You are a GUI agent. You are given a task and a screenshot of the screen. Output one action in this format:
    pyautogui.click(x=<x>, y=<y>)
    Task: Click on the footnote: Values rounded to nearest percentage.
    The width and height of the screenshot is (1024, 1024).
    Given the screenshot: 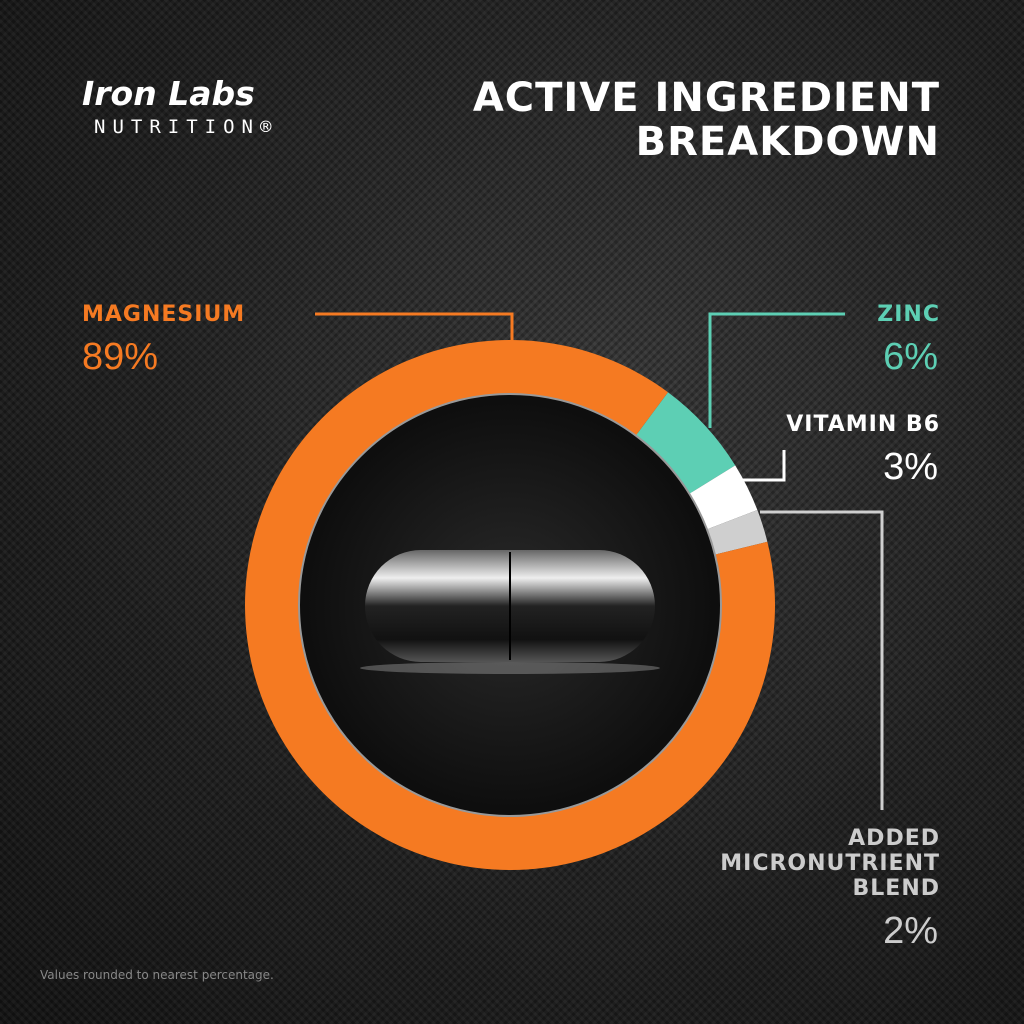 What is the action you would take?
    pyautogui.click(x=157, y=975)
    